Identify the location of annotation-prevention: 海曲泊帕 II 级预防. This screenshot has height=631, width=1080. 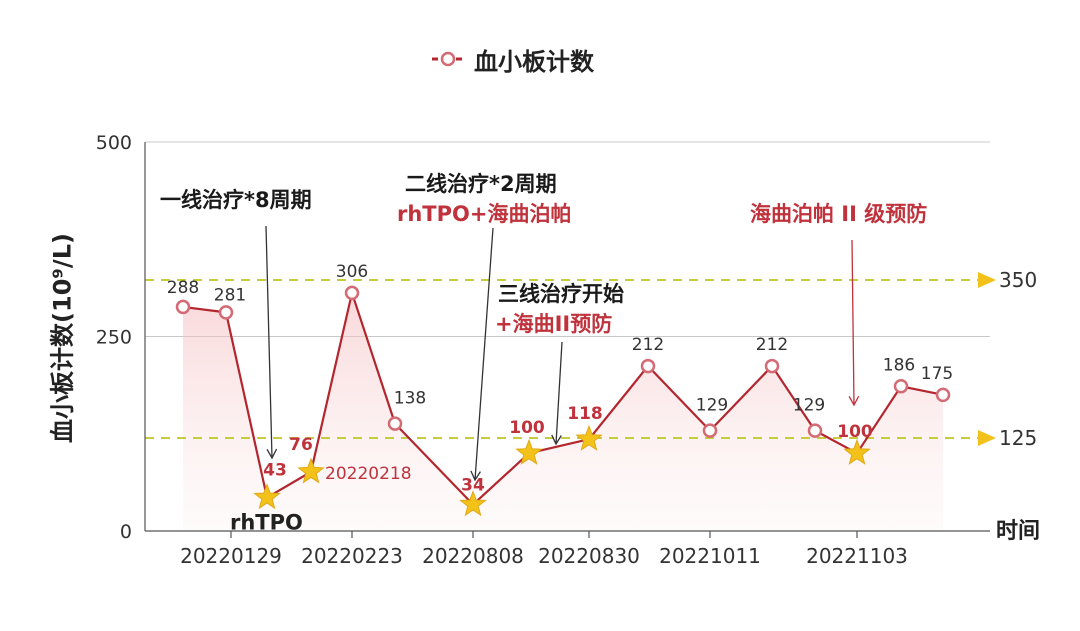
(839, 214).